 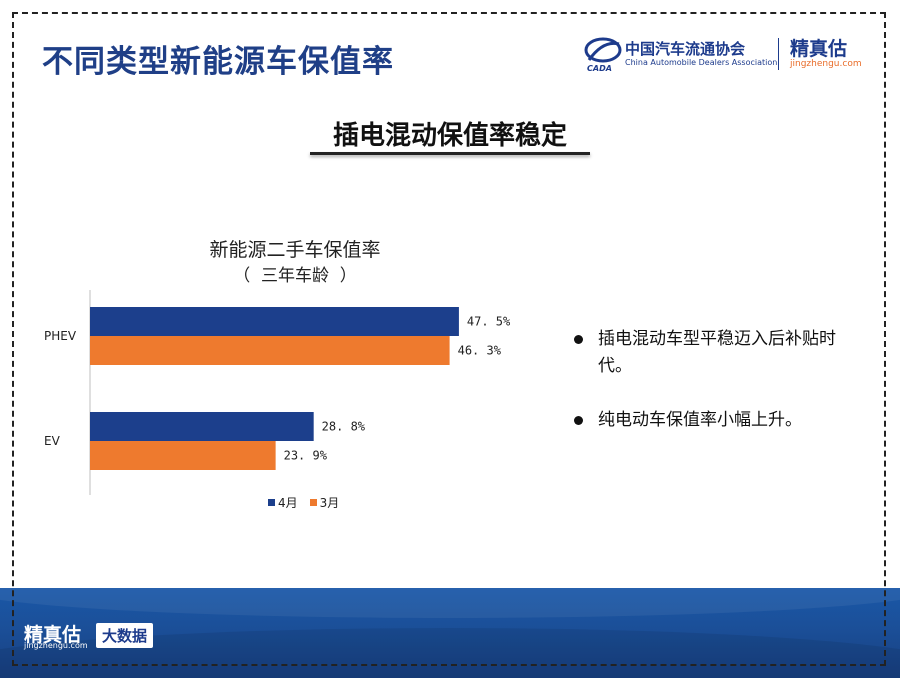 I want to click on chart-title: 新能源二手车保值率, so click(x=295, y=250).